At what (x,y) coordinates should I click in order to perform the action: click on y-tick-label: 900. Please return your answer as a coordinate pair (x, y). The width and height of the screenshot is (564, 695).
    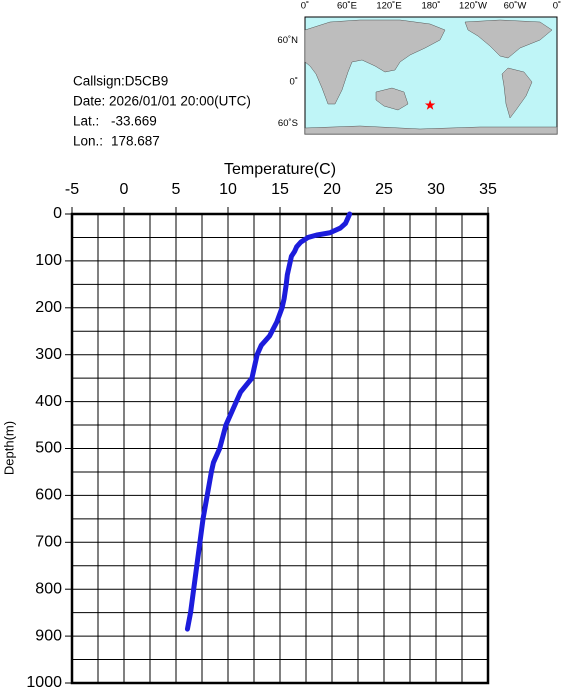
    Looking at the image, I should click on (48, 635).